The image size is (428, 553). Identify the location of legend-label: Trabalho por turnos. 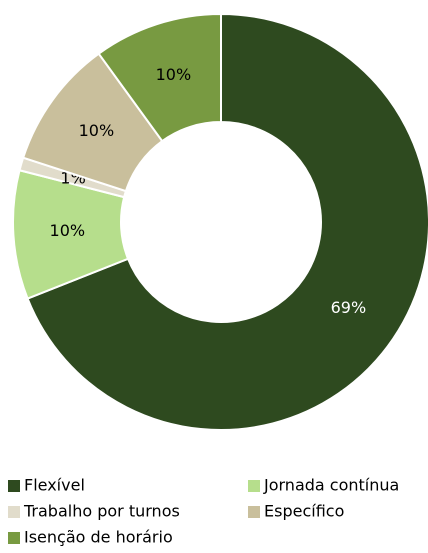
(101, 511).